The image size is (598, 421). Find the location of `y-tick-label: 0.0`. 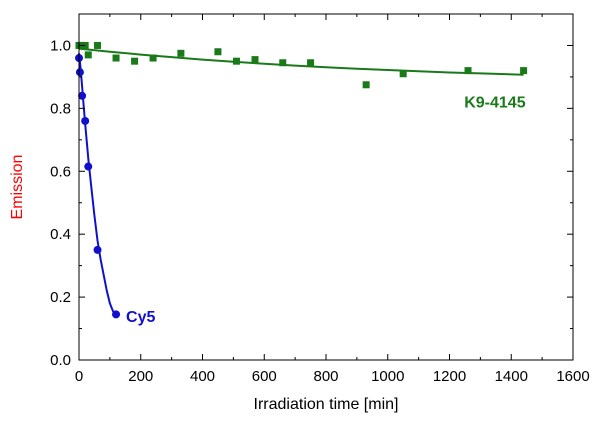

y-tick-label: 0.0 is located at coordinates (60, 360).